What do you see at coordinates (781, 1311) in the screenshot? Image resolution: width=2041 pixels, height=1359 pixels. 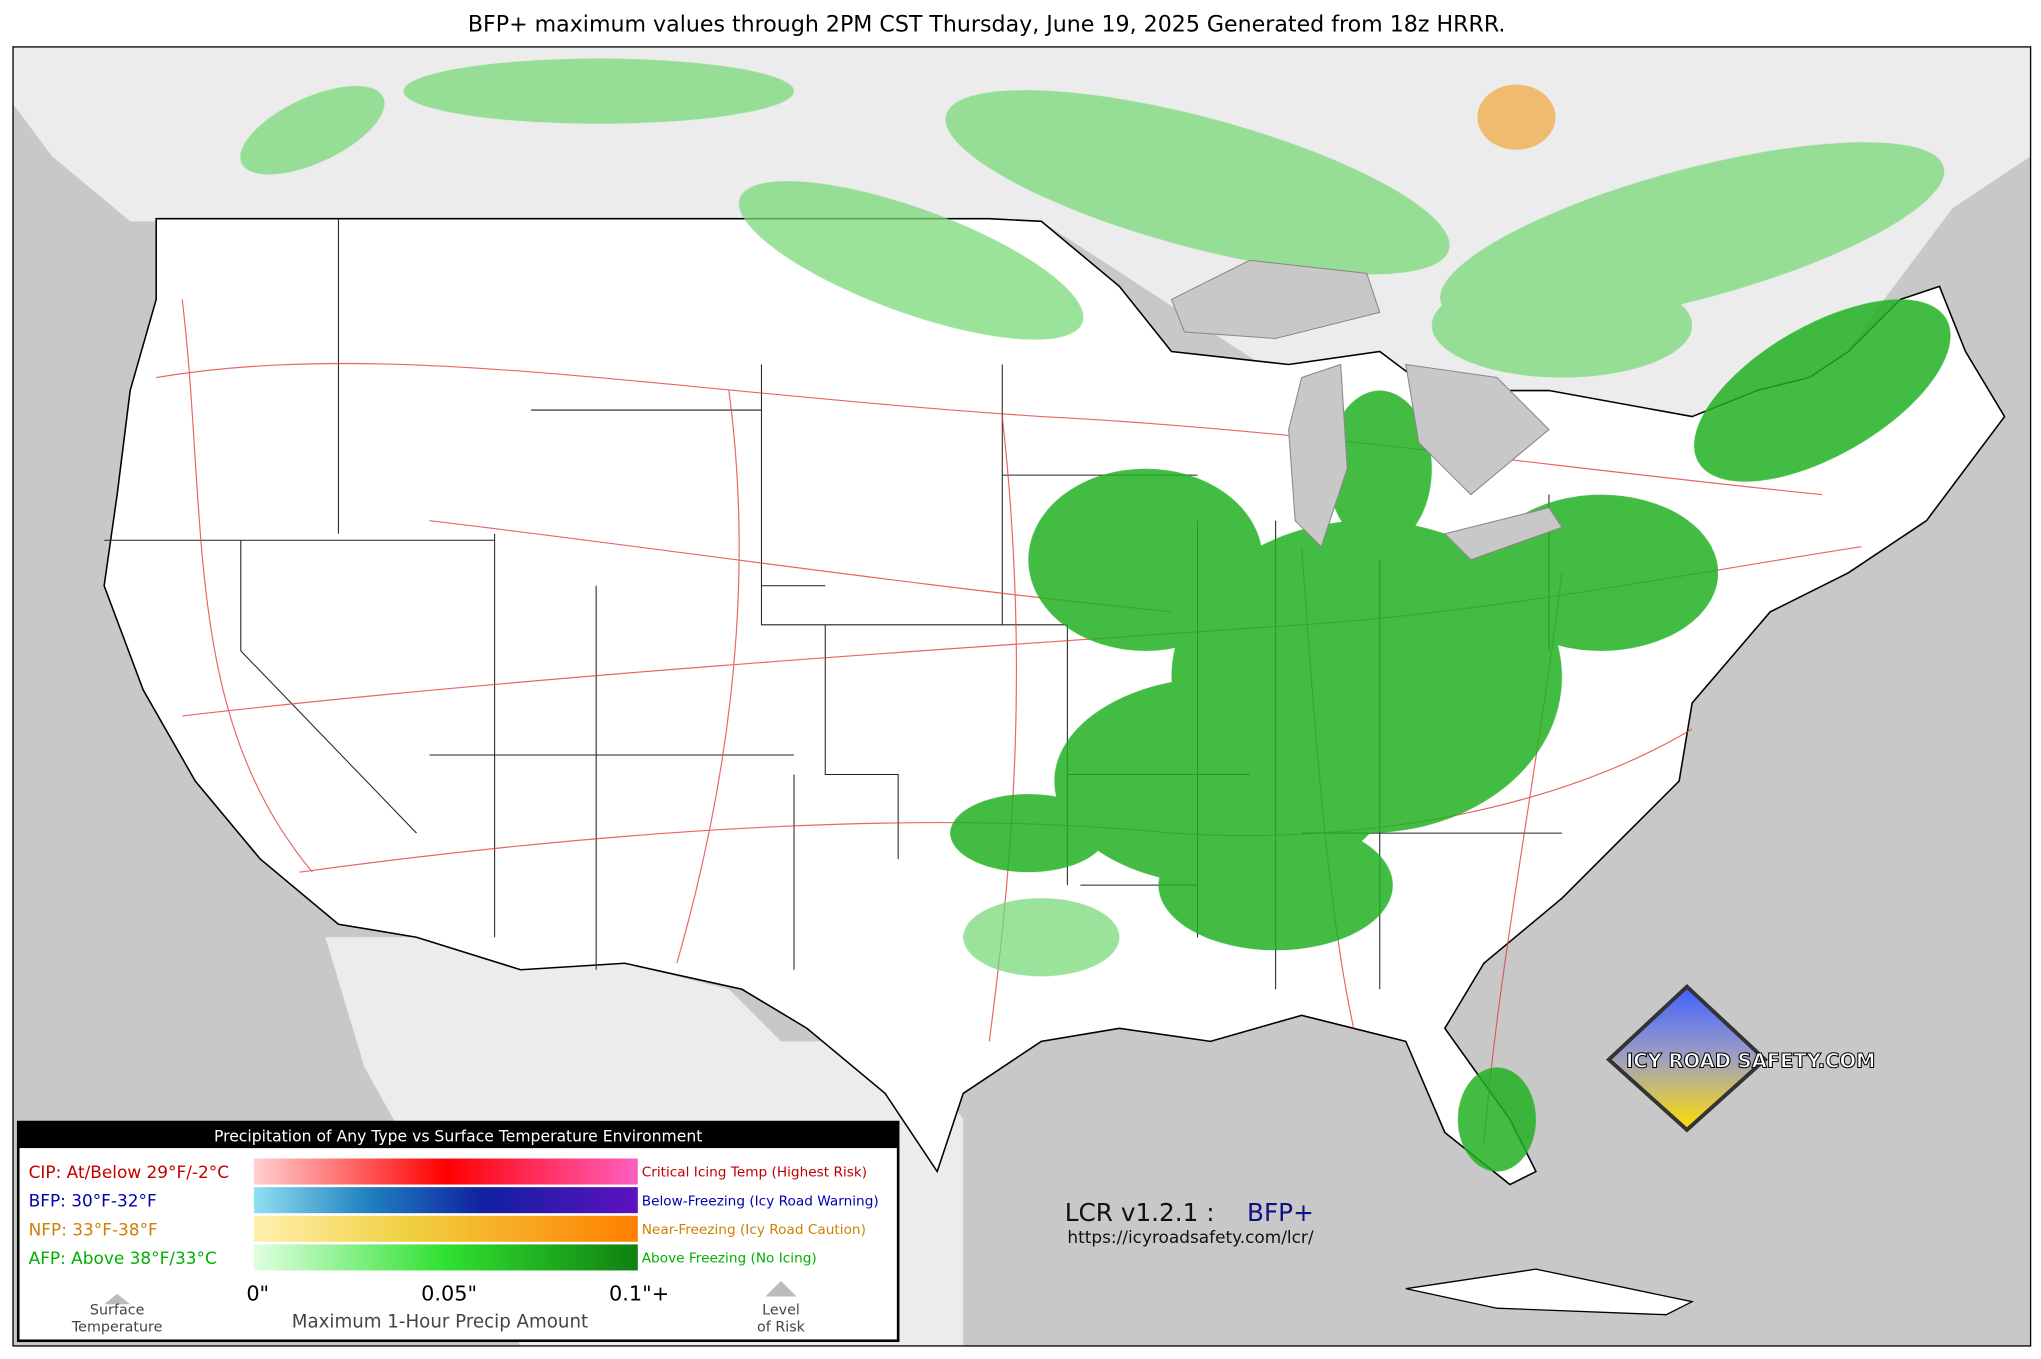 I see `right-label-1: Level` at bounding box center [781, 1311].